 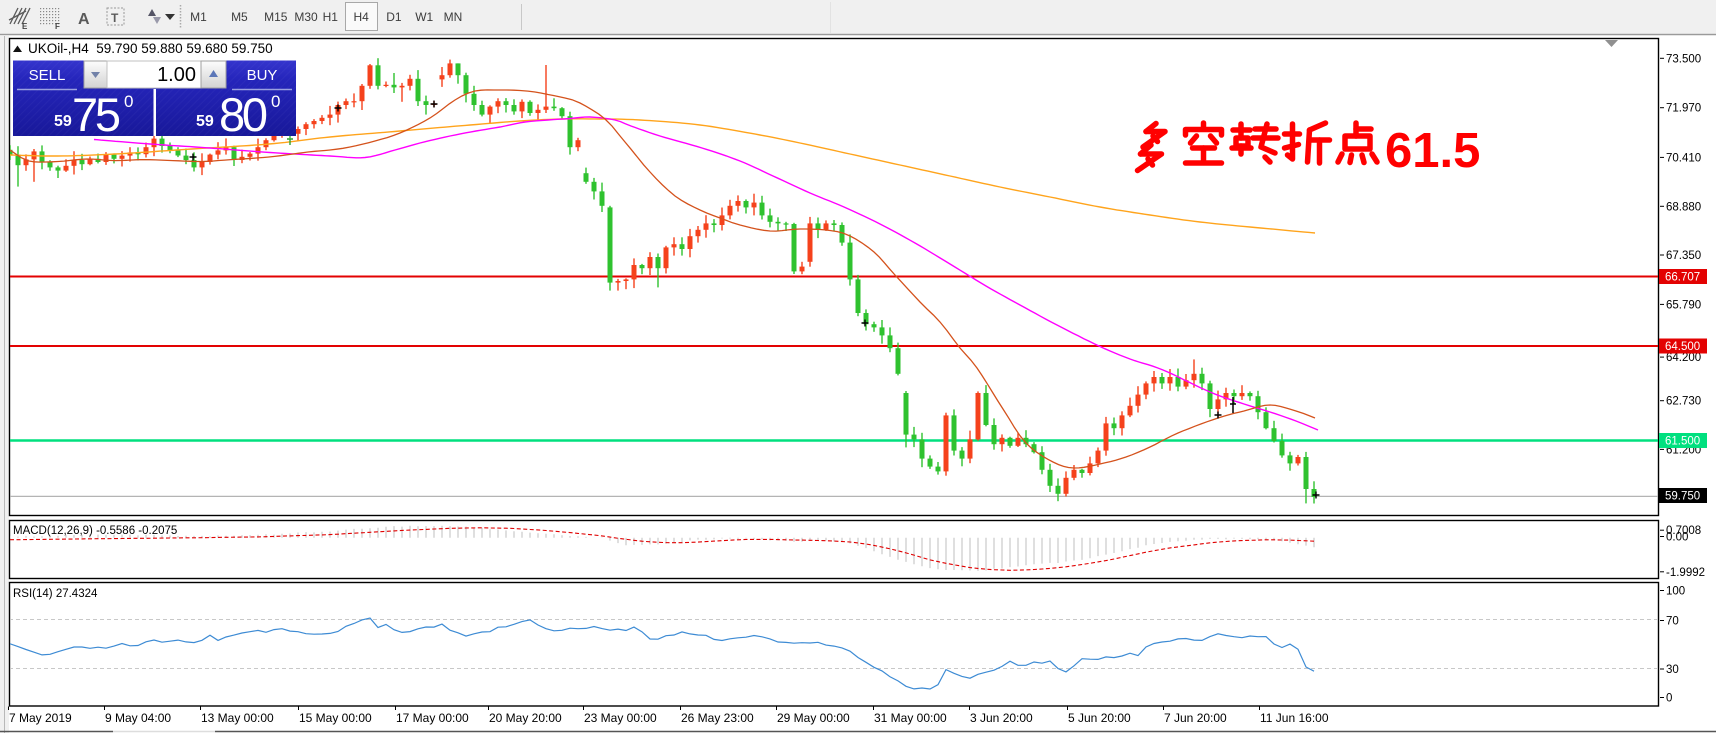 I want to click on svg-text: 23 May 00:00, so click(x=620, y=718).